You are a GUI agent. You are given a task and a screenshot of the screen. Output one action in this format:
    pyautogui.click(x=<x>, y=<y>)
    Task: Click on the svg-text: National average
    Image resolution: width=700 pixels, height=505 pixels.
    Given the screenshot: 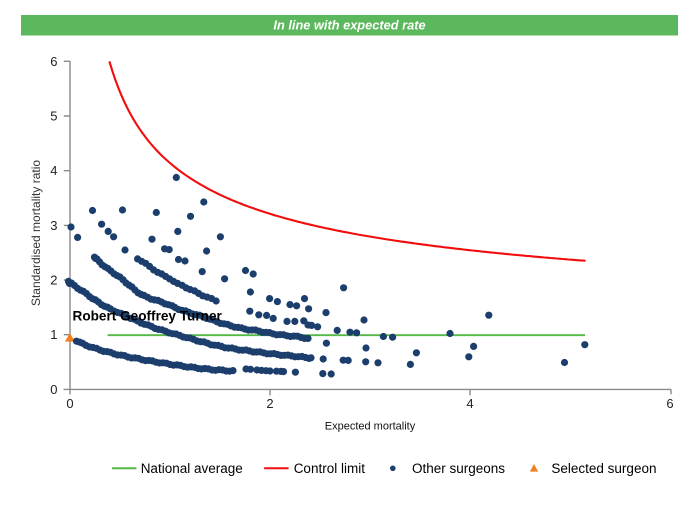 What is the action you would take?
    pyautogui.click(x=192, y=468)
    